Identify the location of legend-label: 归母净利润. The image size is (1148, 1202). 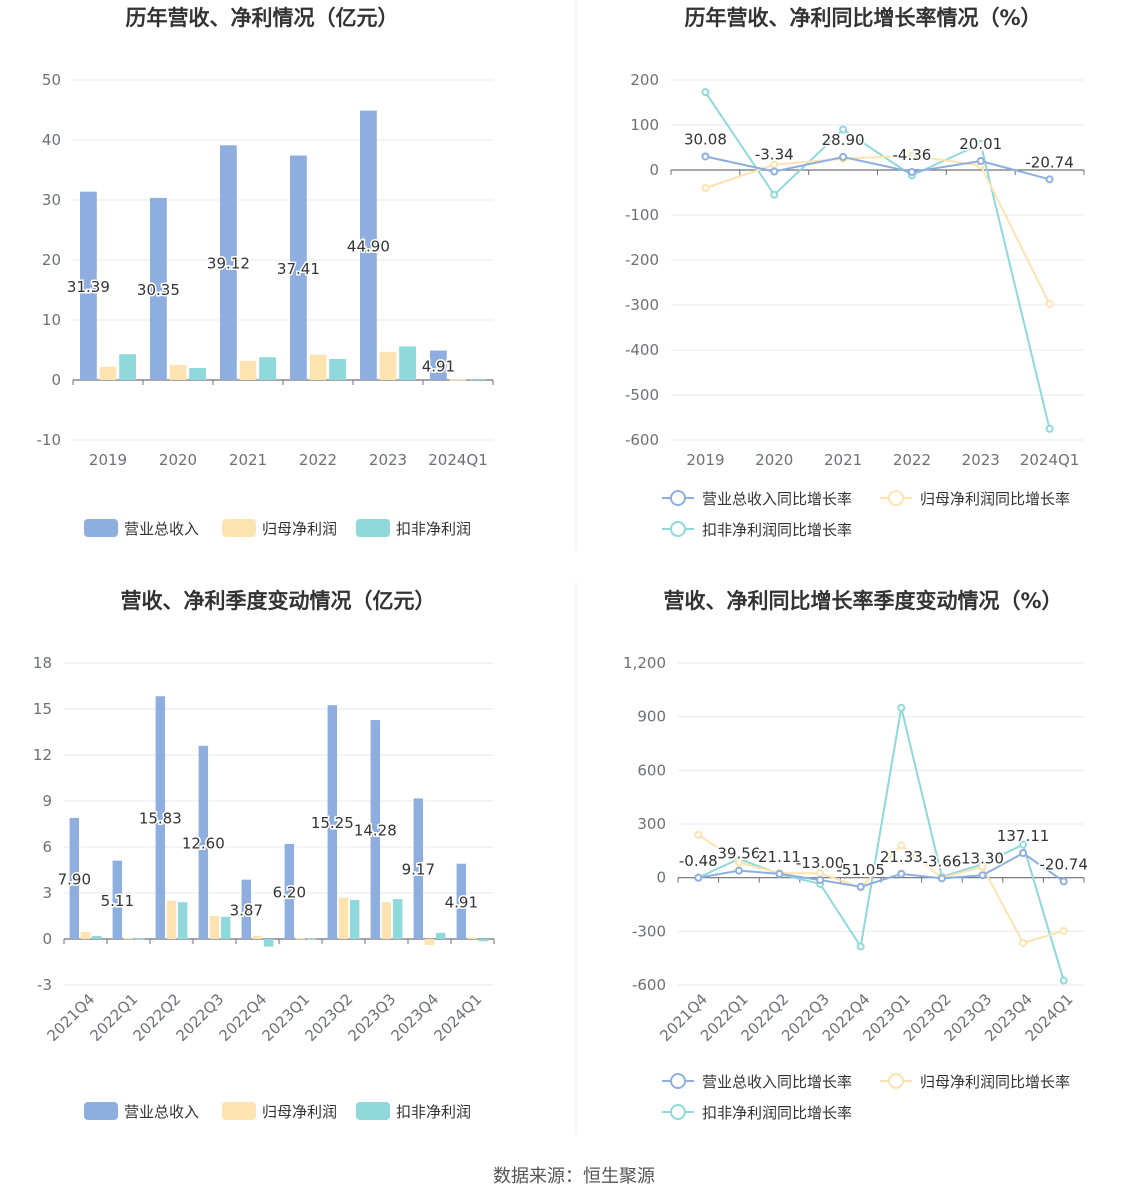
(299, 529).